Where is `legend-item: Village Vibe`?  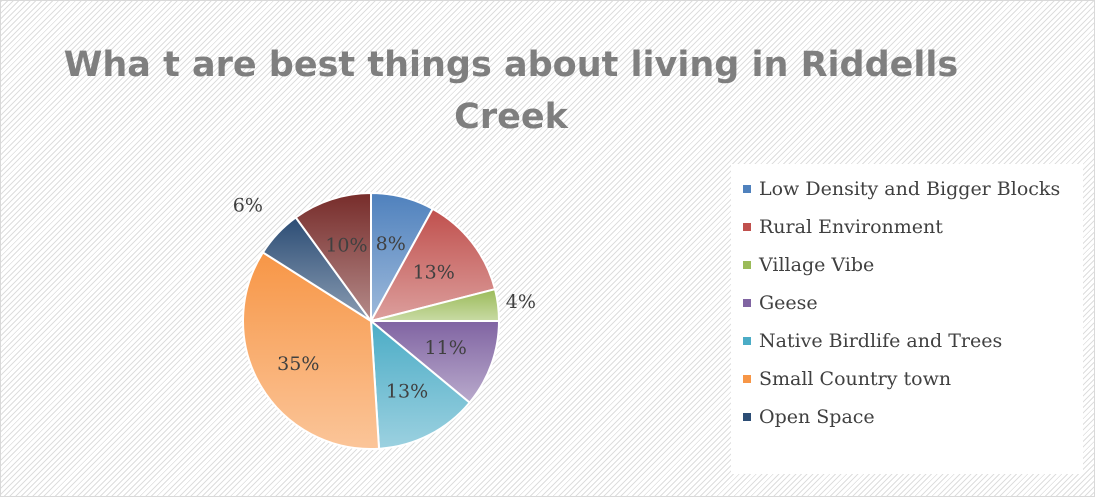
legend-item: Village Vibe is located at coordinates (808, 265).